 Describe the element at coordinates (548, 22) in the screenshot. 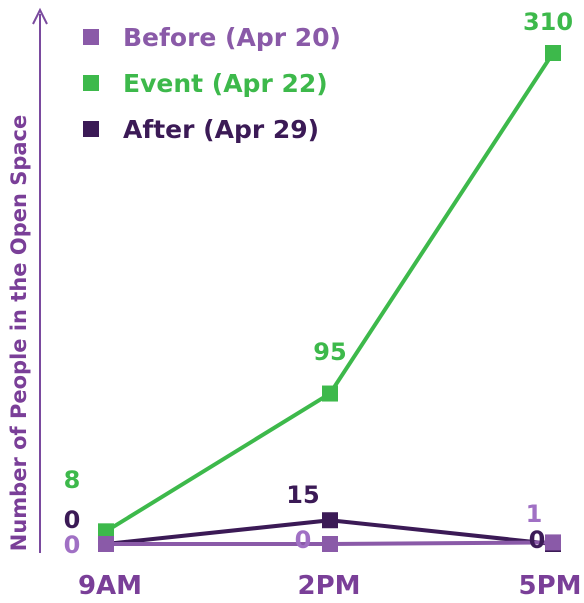

I see `data-label-s2-3: 310` at that location.